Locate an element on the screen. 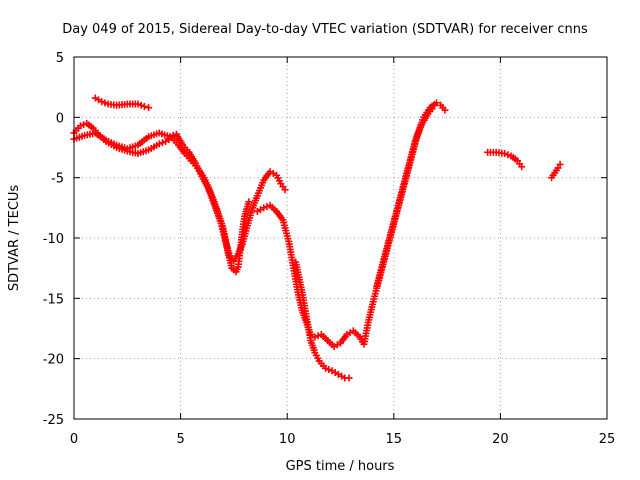 The height and width of the screenshot is (480, 640). x-tick-label: 20 is located at coordinates (500, 439).